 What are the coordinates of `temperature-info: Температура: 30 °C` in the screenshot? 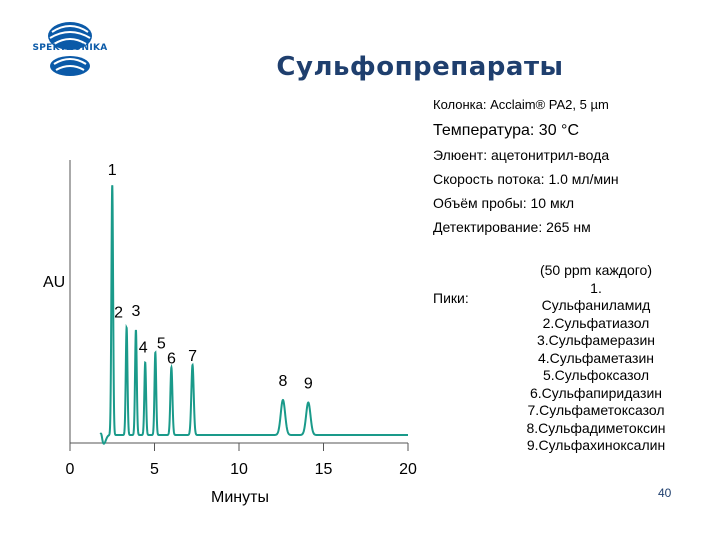 It's located at (506, 130).